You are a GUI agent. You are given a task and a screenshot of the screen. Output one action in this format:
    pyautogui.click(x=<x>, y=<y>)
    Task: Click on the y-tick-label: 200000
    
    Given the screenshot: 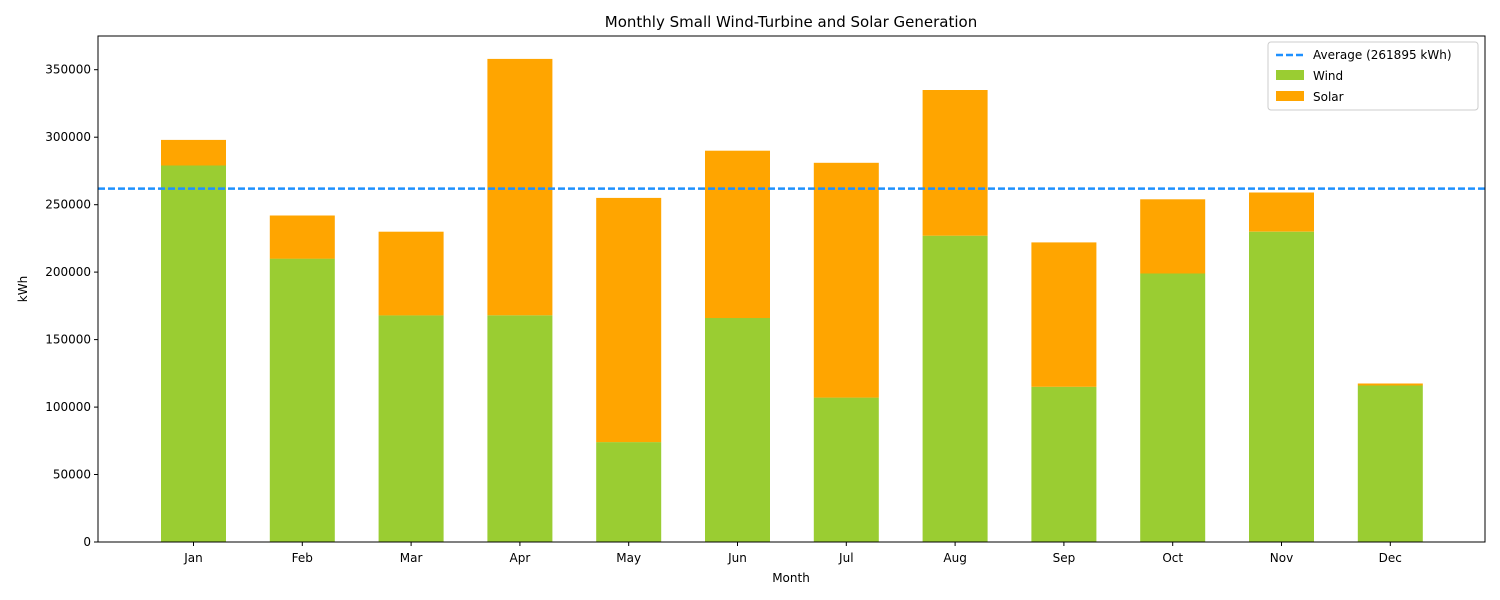 What is the action you would take?
    pyautogui.click(x=68, y=272)
    